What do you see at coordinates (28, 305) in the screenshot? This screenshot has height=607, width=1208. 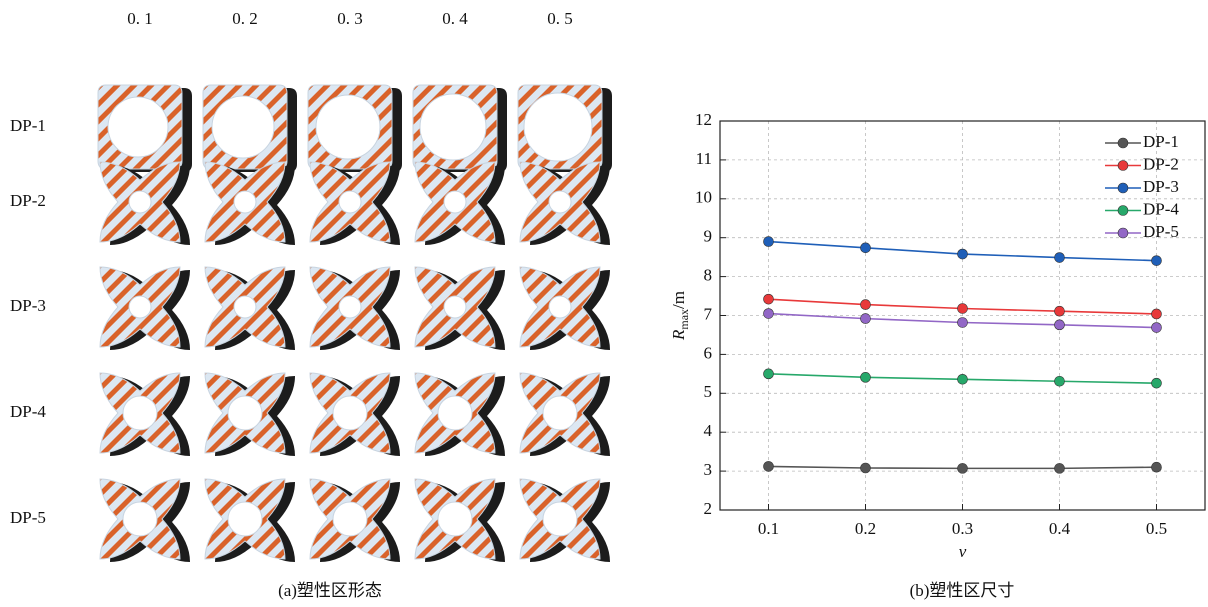 I see `row-label: DP-3` at bounding box center [28, 305].